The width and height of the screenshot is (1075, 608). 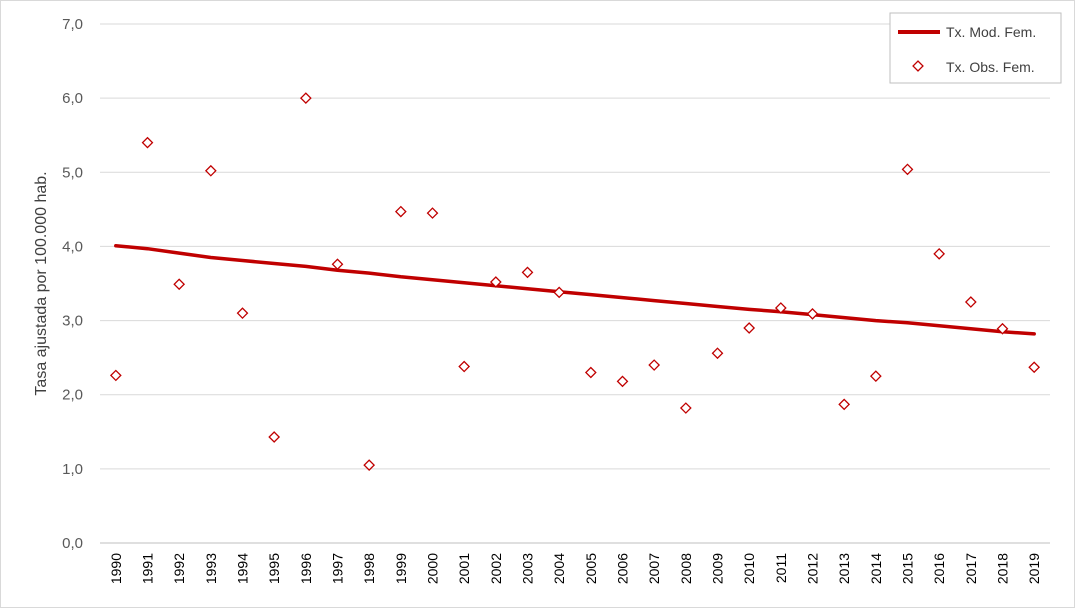 What do you see at coordinates (496, 568) in the screenshot?
I see `x-tick-label: 2002` at bounding box center [496, 568].